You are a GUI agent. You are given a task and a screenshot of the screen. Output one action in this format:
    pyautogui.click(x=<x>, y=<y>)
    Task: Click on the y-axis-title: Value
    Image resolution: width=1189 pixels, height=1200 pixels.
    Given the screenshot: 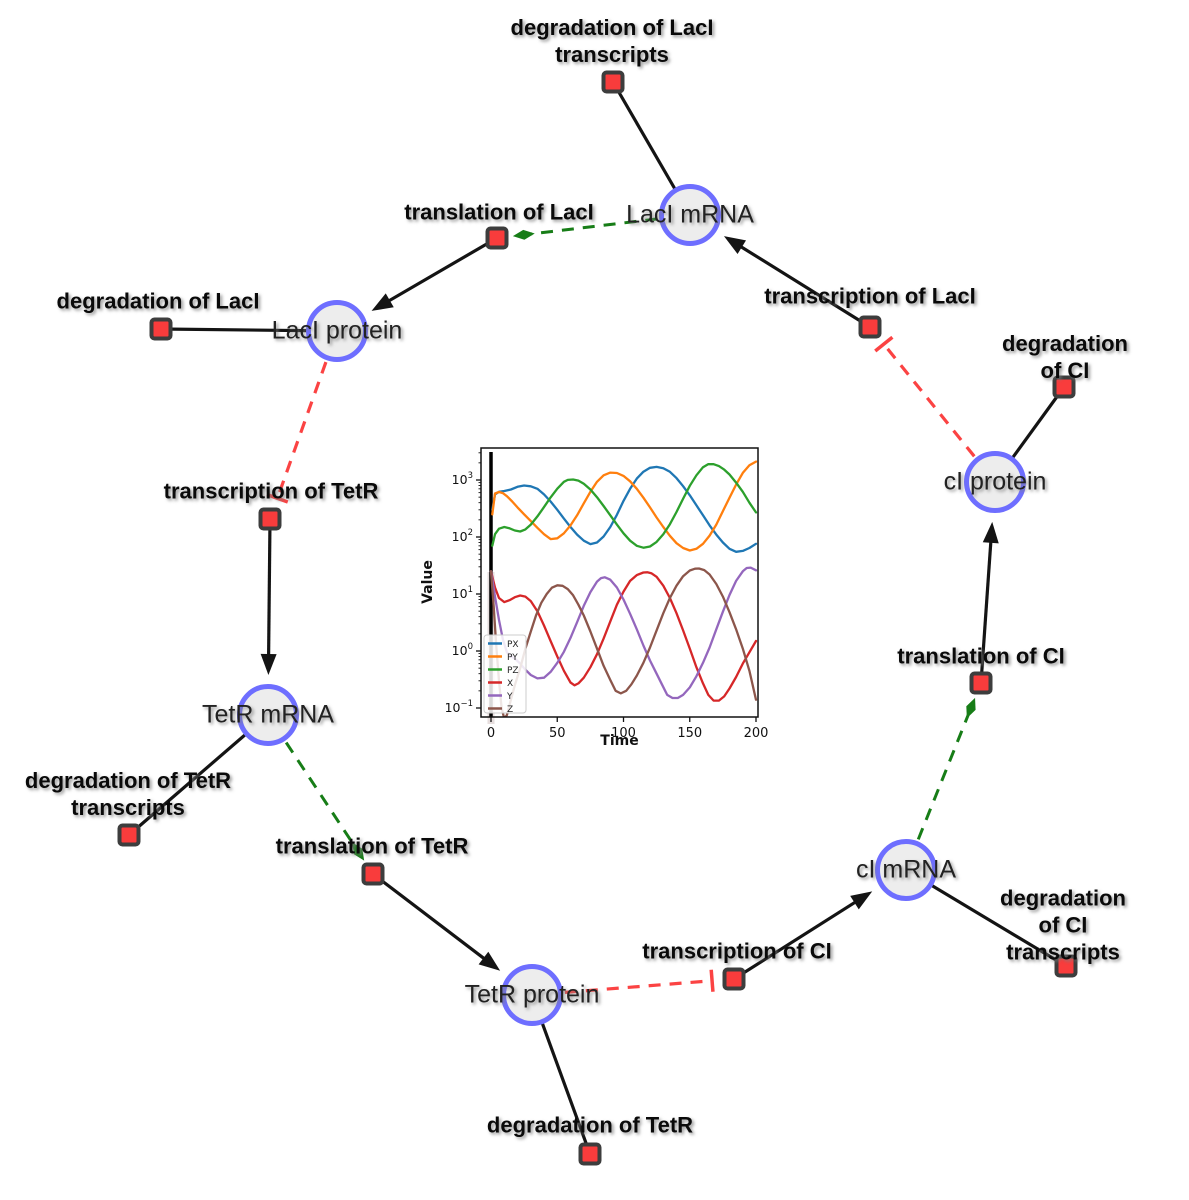 What is the action you would take?
    pyautogui.click(x=428, y=582)
    